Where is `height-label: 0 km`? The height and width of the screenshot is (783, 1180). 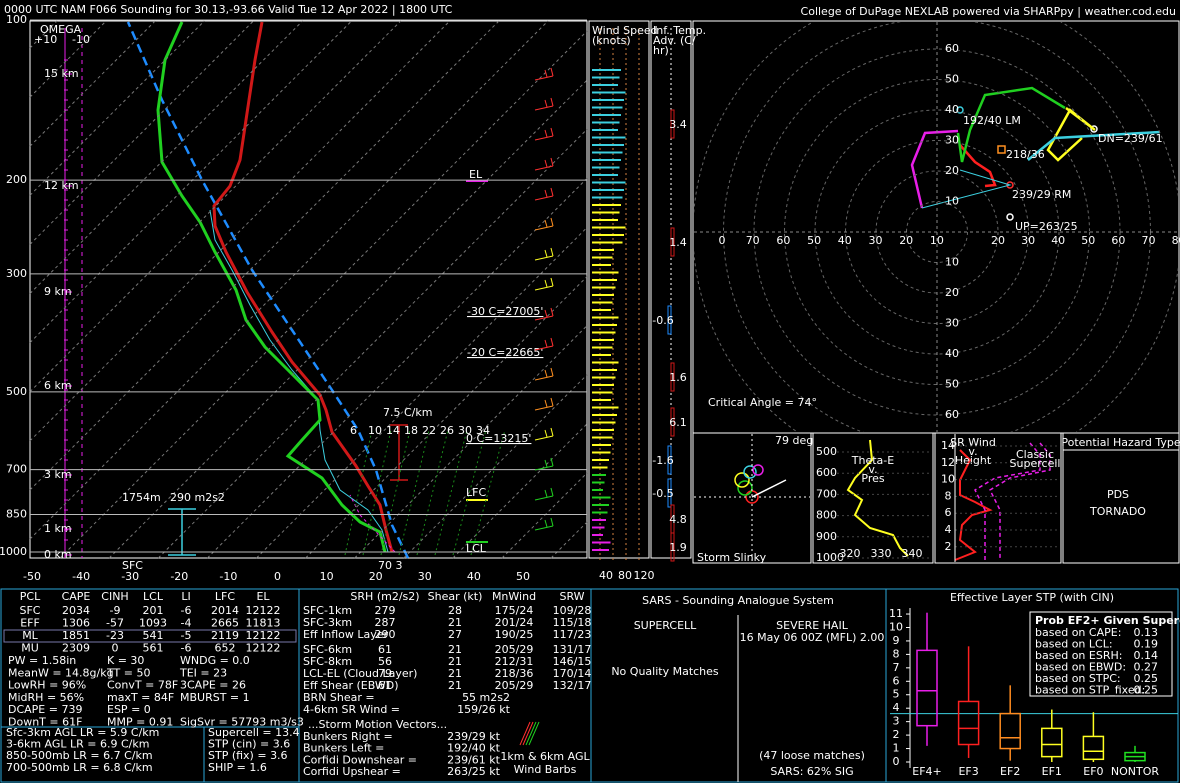
height-label: 0 km is located at coordinates (58, 554).